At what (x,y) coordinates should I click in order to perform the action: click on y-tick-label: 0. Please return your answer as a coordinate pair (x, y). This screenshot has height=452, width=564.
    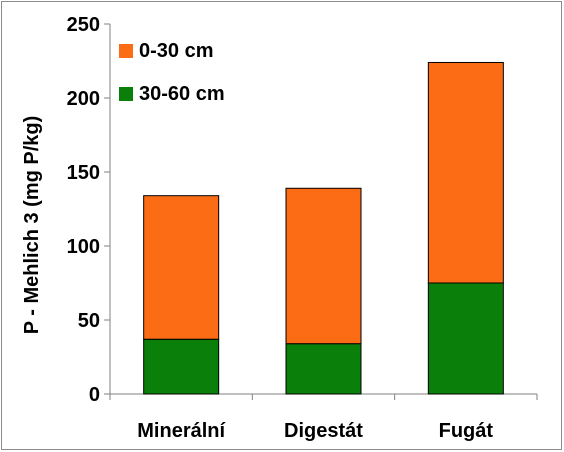
    Looking at the image, I should click on (94, 395).